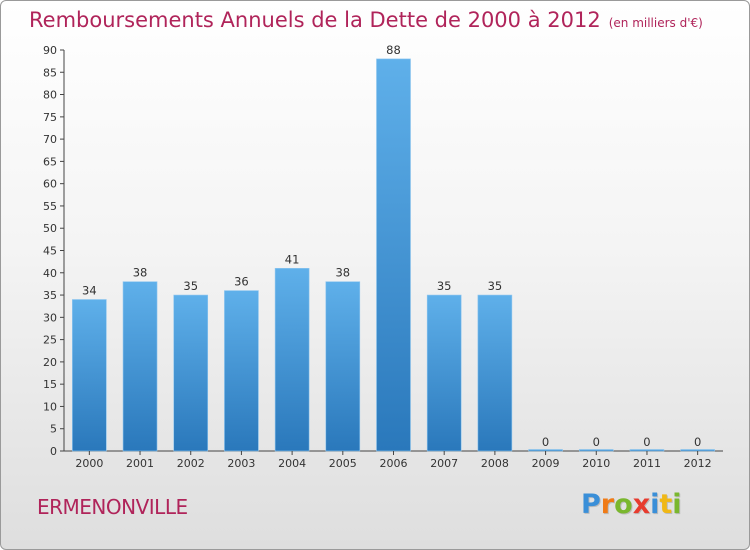 The image size is (750, 550). Describe the element at coordinates (647, 463) in the screenshot. I see `x-tick-label-2011: 2011` at that location.